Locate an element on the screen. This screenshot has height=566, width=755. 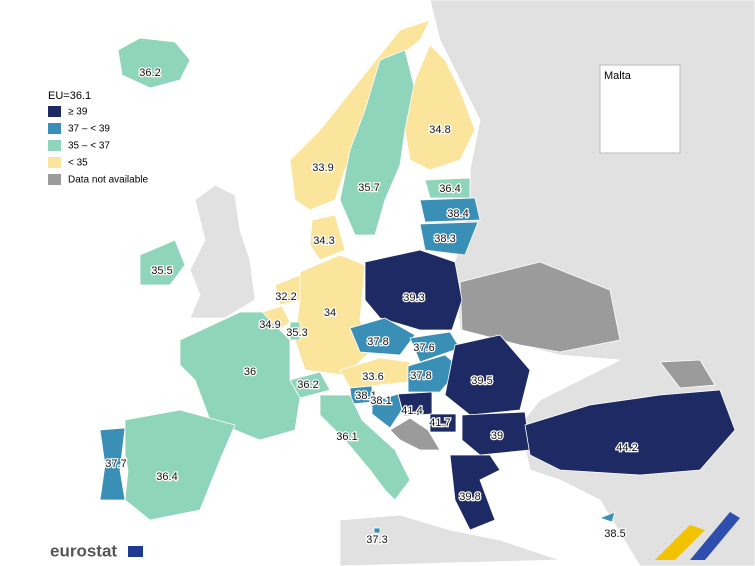
logo: eurostat is located at coordinates (83, 550).